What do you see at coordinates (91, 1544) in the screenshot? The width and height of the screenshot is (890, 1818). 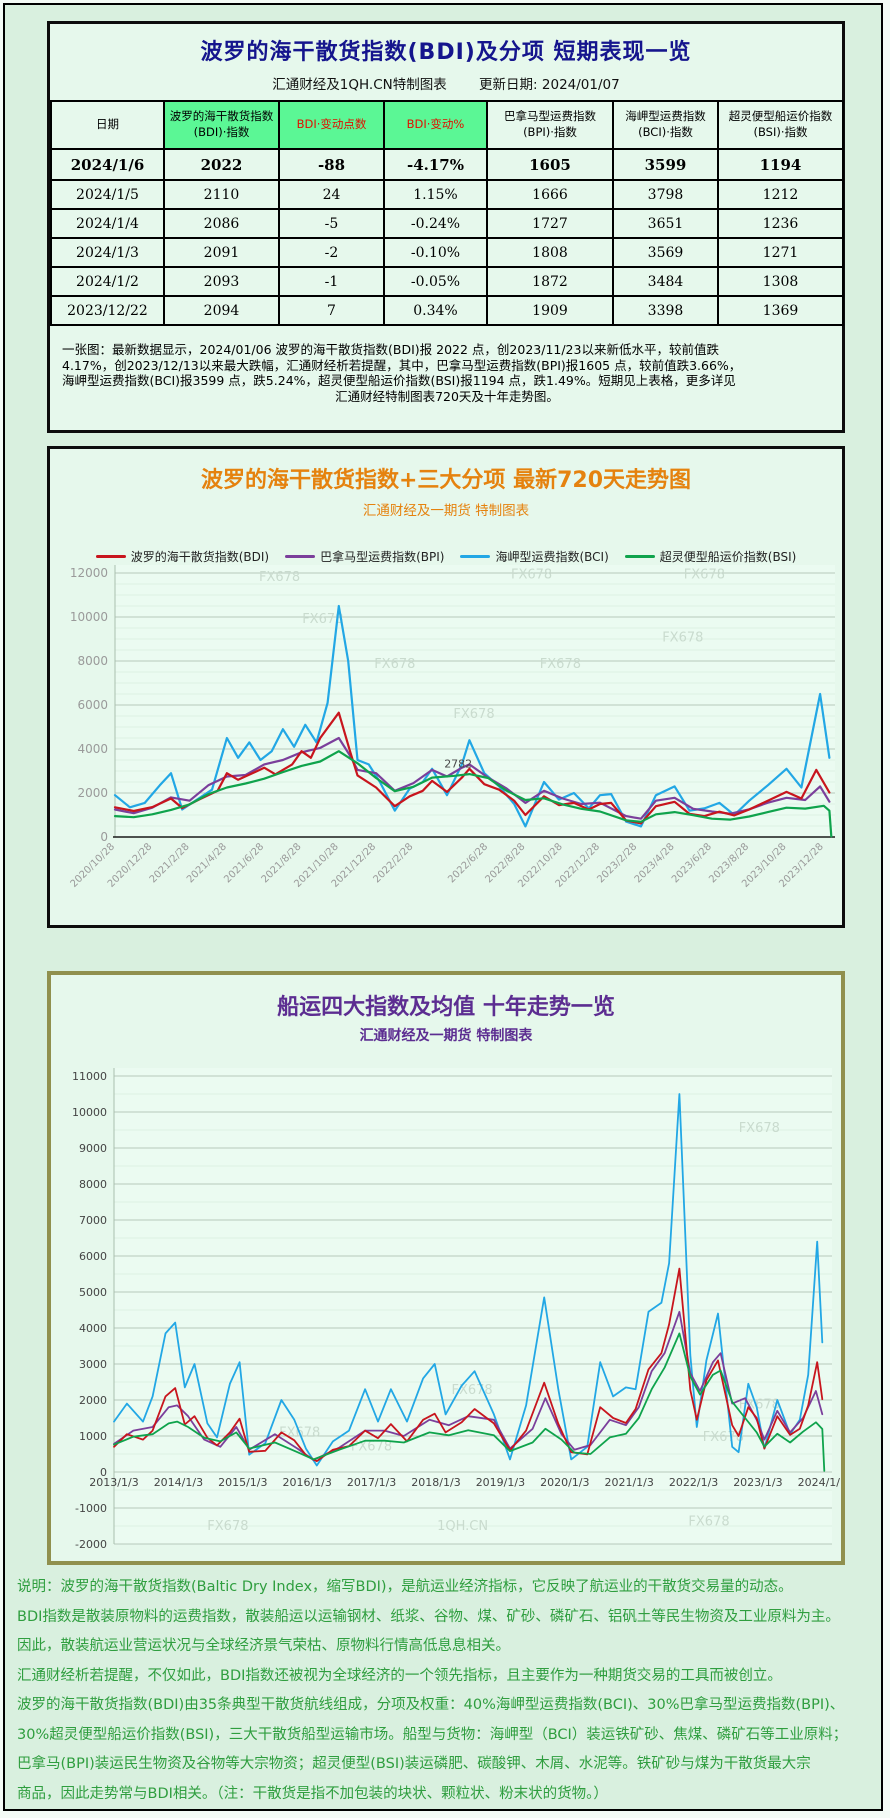 I see `y-axis-label: -2000` at bounding box center [91, 1544].